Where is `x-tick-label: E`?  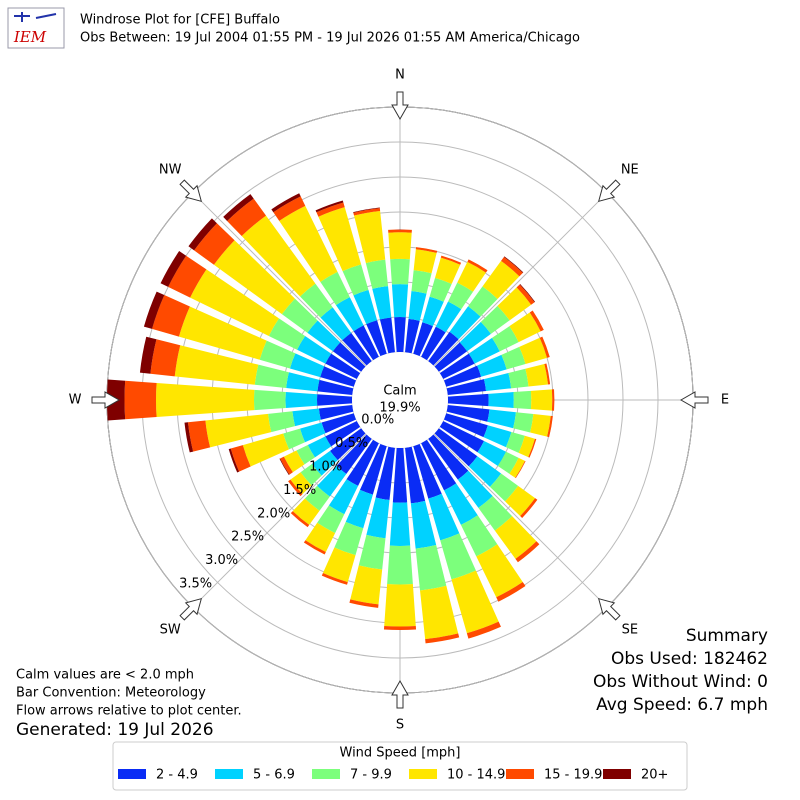
x-tick-label: E is located at coordinates (725, 400).